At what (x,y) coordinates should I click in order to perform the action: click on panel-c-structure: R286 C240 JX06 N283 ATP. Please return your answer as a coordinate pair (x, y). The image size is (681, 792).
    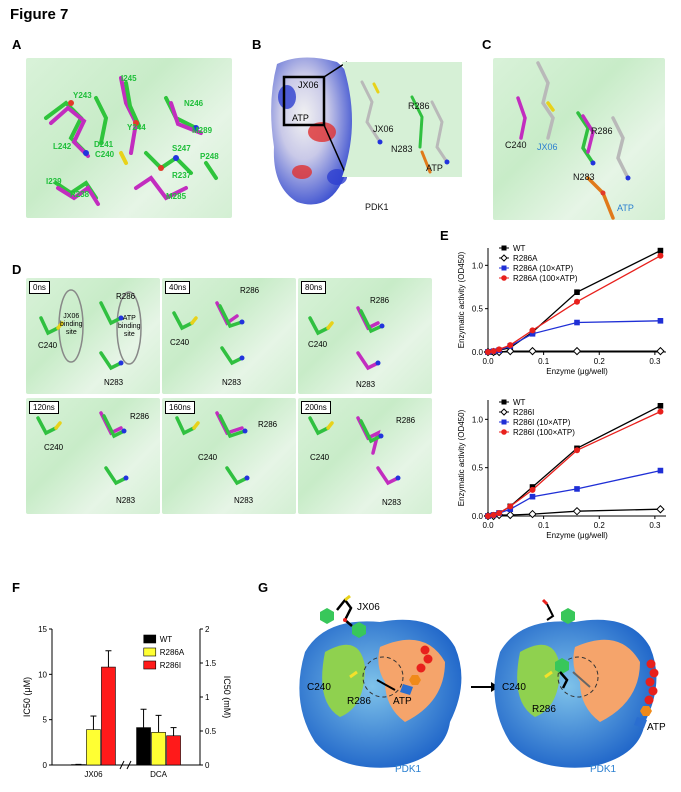
    Looking at the image, I should click on (579, 139).